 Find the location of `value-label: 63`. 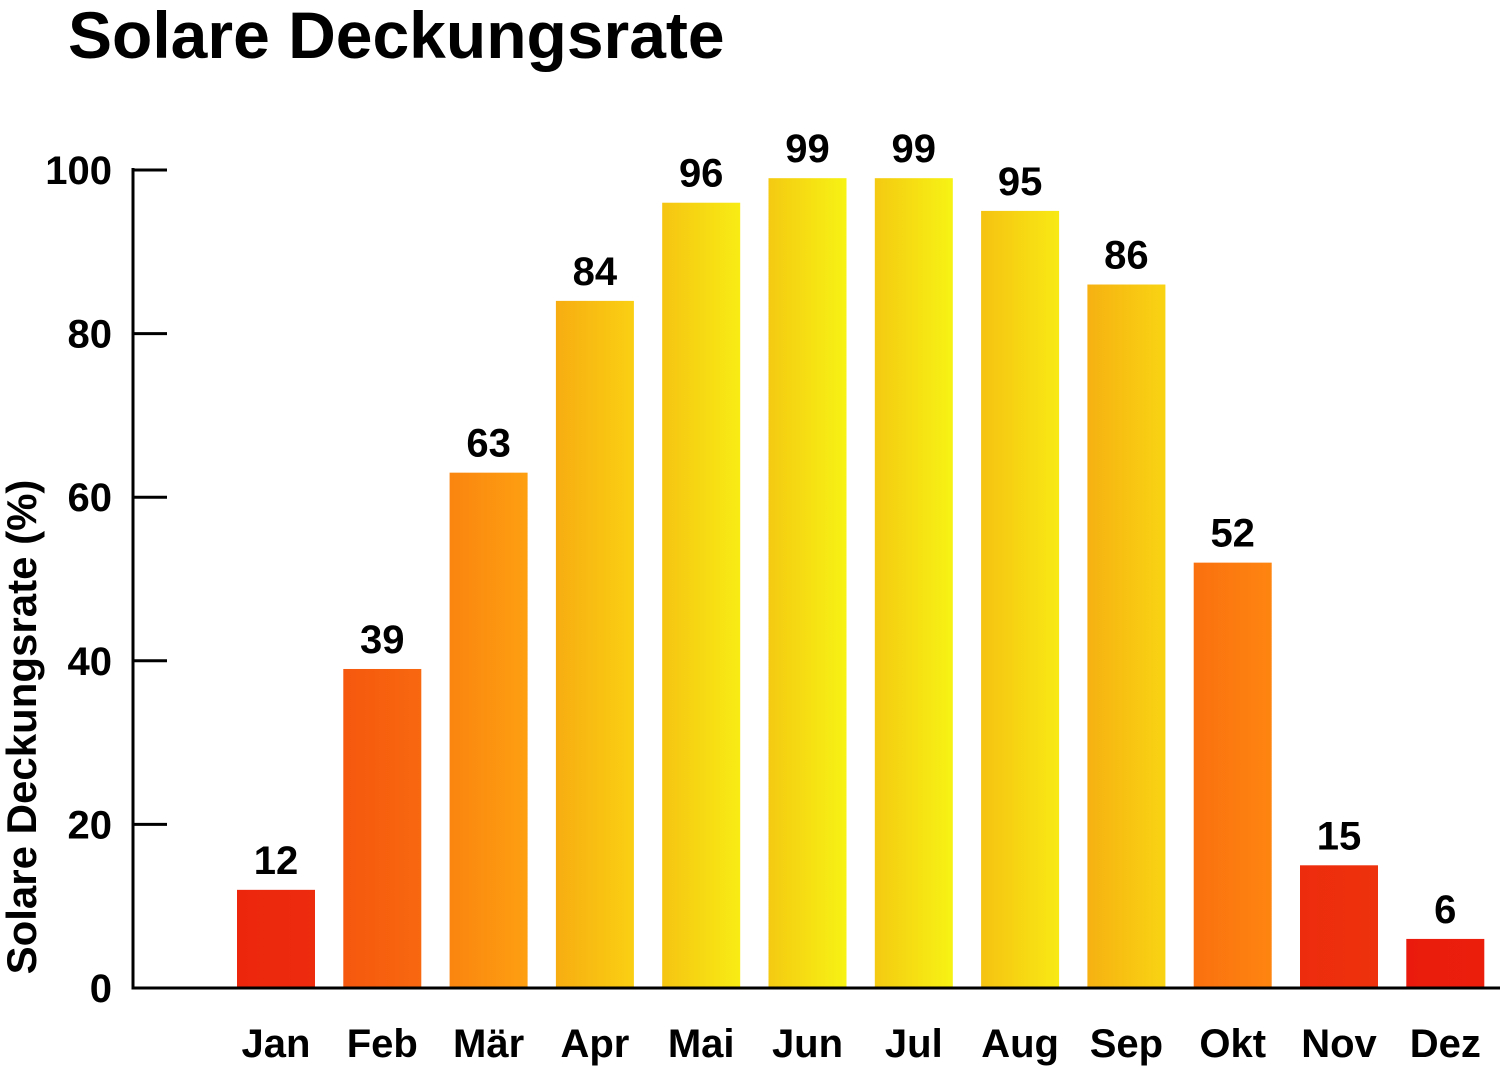

value-label: 63 is located at coordinates (488, 444).